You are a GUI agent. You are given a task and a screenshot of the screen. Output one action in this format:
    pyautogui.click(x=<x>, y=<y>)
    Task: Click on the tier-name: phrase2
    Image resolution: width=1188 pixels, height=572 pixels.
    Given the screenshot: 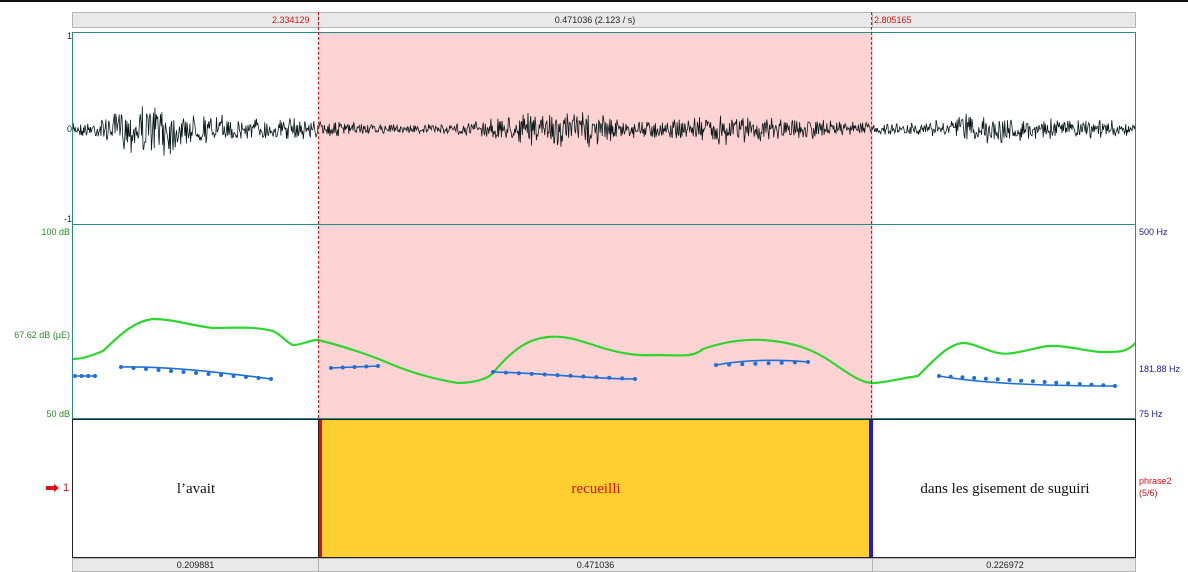 What is the action you would take?
    pyautogui.click(x=1155, y=481)
    